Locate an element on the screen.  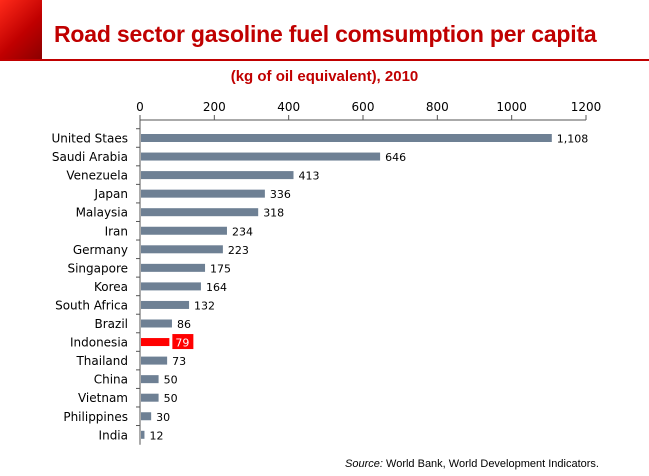
category-label: China is located at coordinates (111, 380).